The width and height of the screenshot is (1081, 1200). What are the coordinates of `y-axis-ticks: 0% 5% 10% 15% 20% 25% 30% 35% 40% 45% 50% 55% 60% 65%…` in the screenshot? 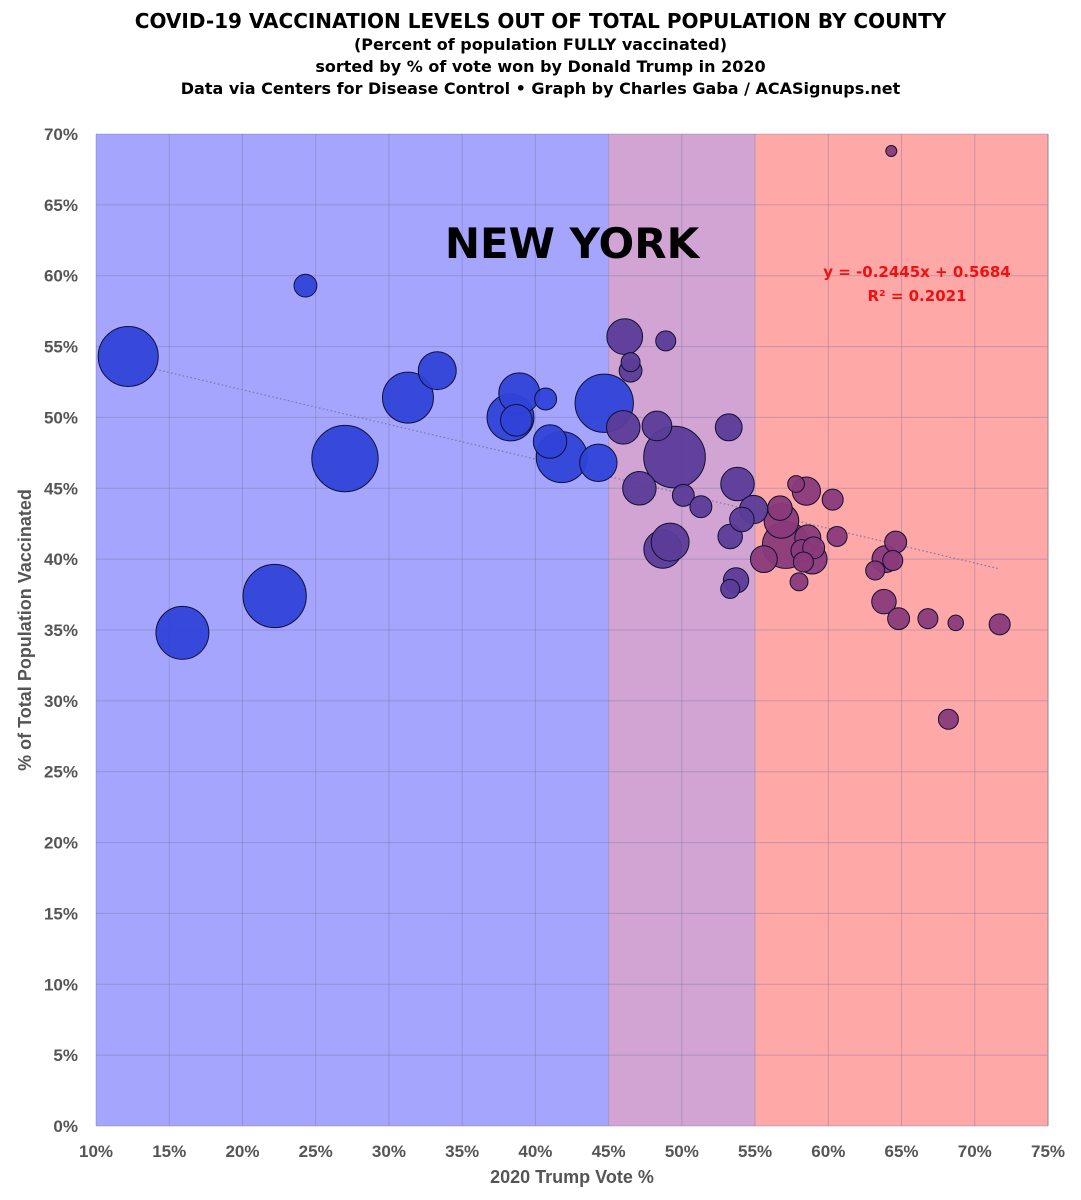 It's located at (61, 630).